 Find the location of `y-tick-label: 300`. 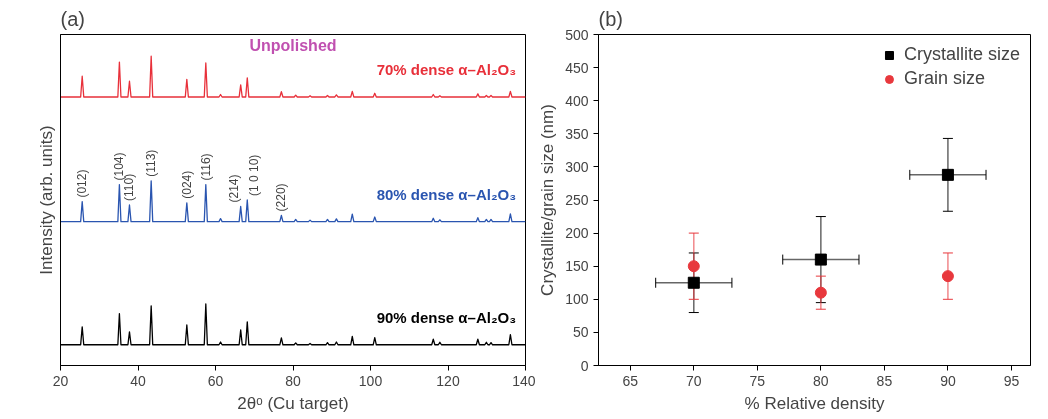

y-tick-label: 300 is located at coordinates (577, 166).